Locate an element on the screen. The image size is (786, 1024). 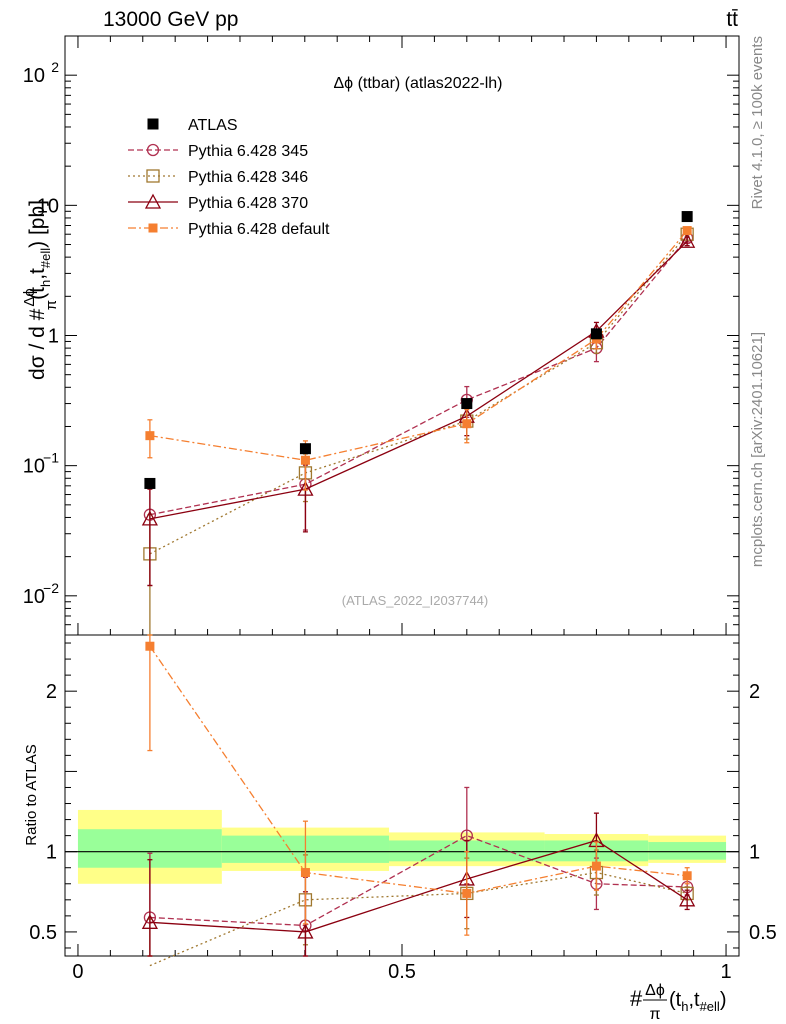
y-axis-label: dσ / d #Δϕ π(th,t#ell) [pb] is located at coordinates (40, 290).